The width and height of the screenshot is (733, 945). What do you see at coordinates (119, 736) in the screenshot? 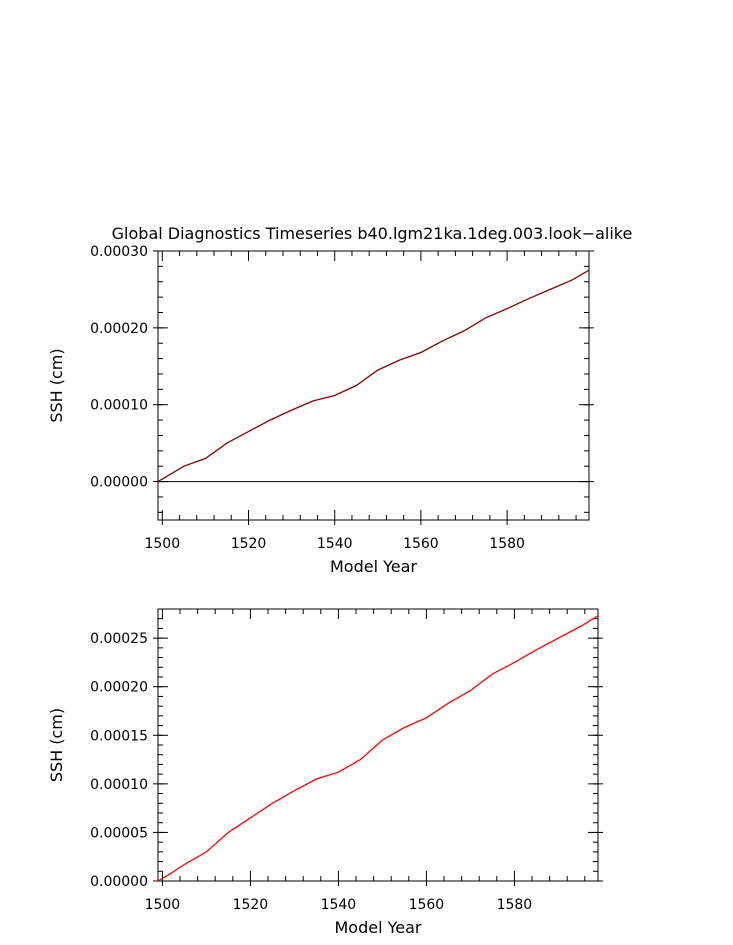
I see `y-tick-label: 0.00015` at bounding box center [119, 736].